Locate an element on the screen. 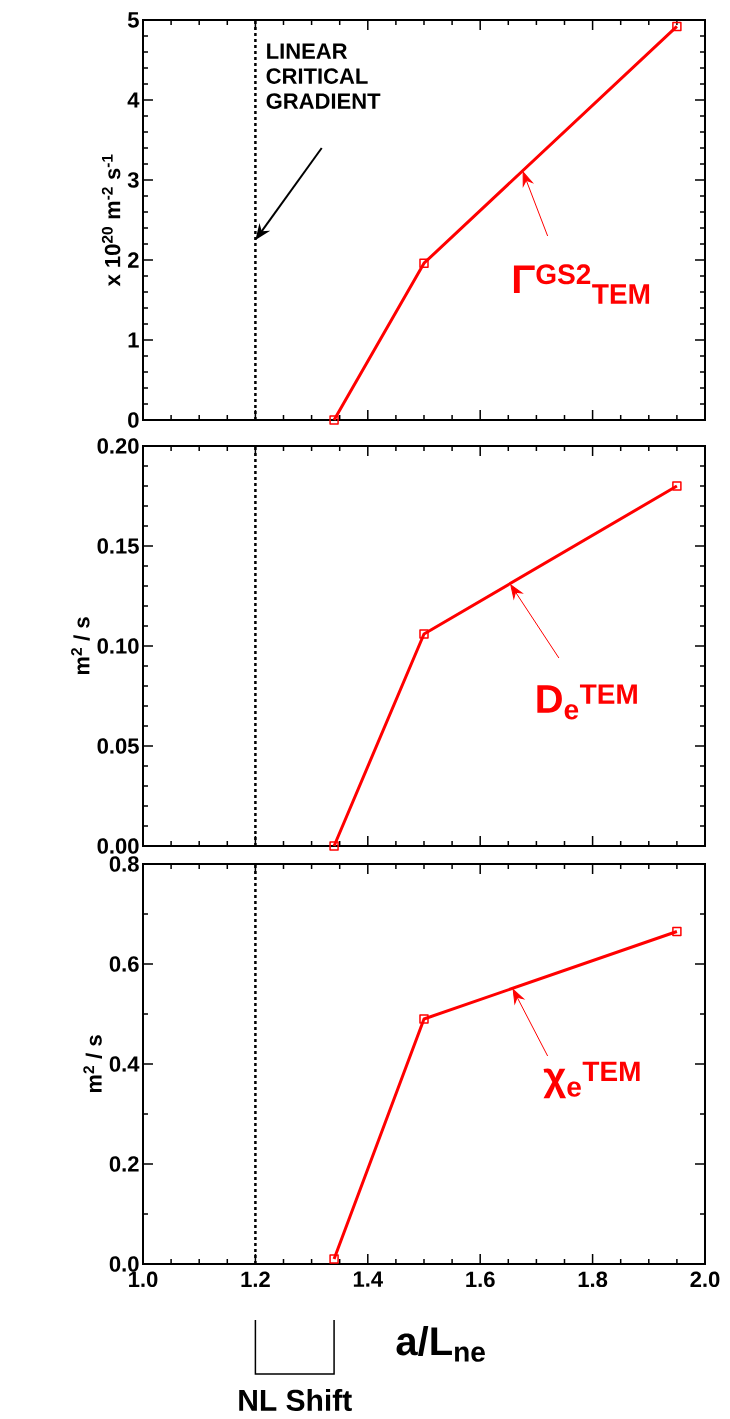 Image resolution: width=730 pixels, height=1419 pixels. y-tick-label: 5 is located at coordinates (133, 20).